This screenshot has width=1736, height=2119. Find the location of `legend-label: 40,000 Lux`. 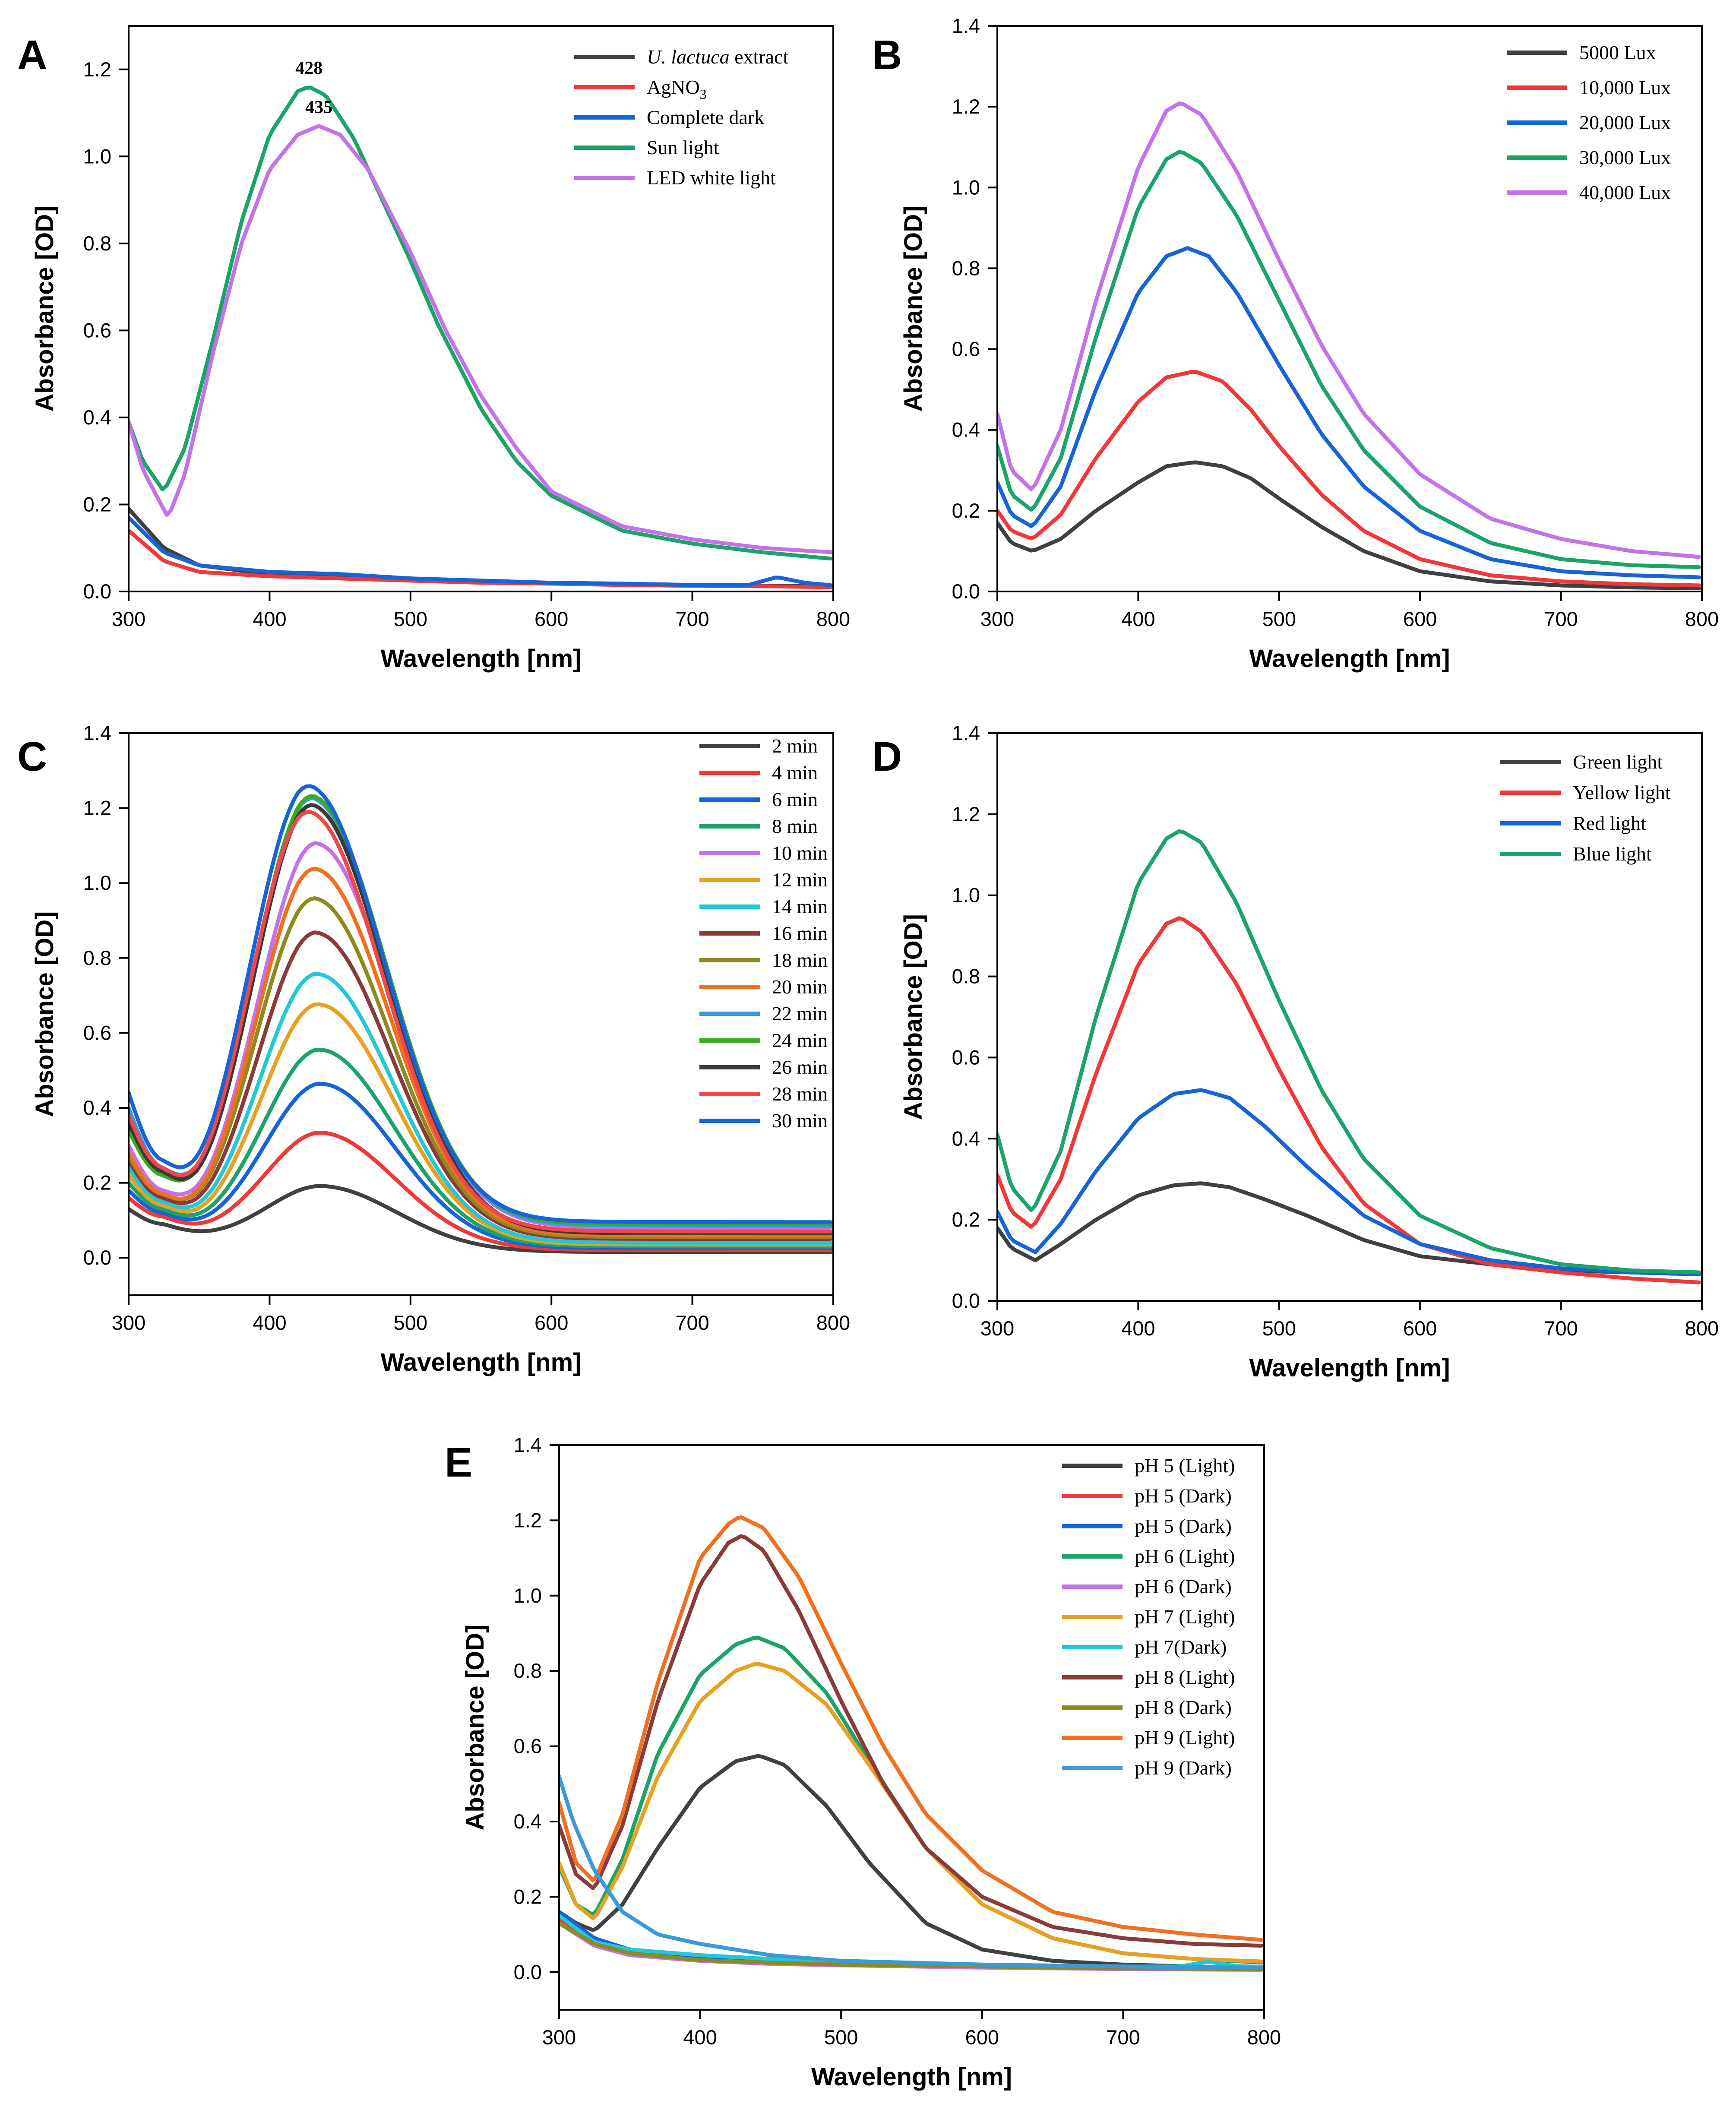

legend-label: 40,000 Lux is located at coordinates (1625, 192).